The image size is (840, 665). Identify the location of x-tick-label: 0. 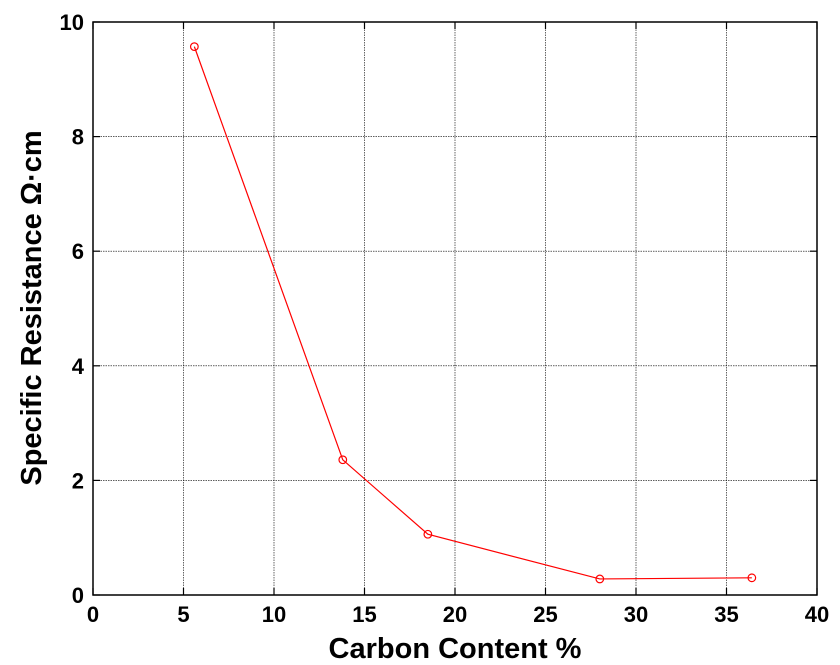
(93, 614).